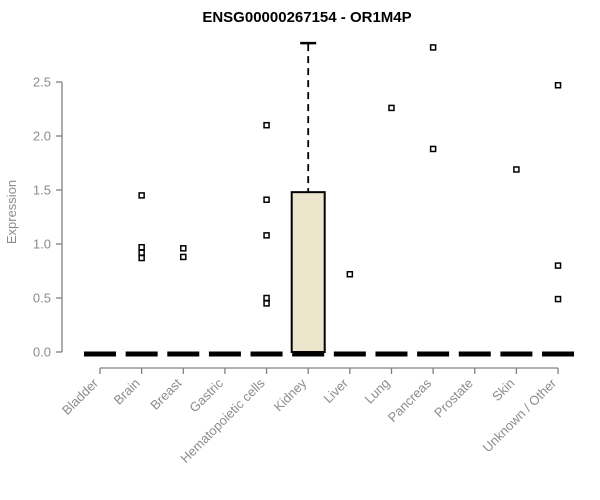 The image size is (600, 500). Describe the element at coordinates (42, 190) in the screenshot. I see `y-tick-label: 1.5` at that location.